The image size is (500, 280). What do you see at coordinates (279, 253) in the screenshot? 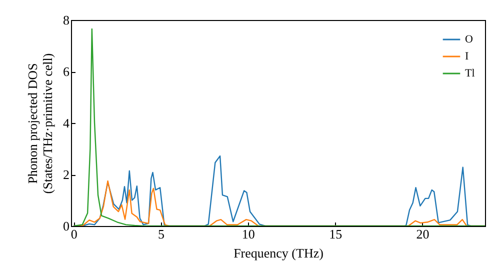
I see `x-axis-title: Frequency (THz)` at bounding box center [279, 253].